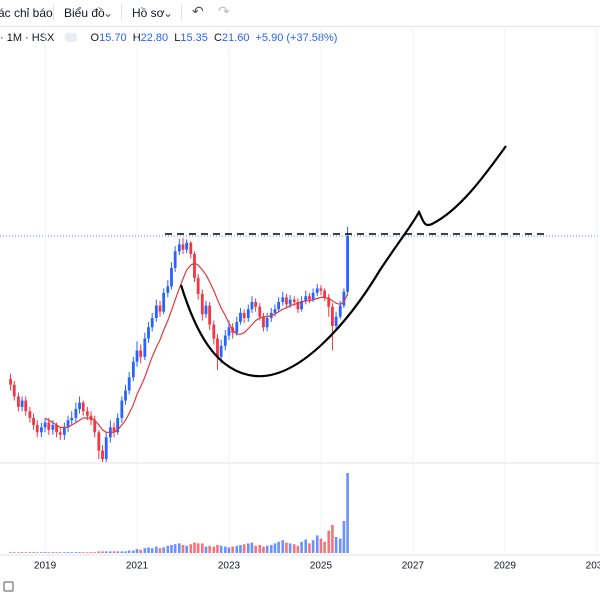 The height and width of the screenshot is (600, 600). Describe the element at coordinates (136, 38) in the screenshot. I see `high-label: H` at that location.